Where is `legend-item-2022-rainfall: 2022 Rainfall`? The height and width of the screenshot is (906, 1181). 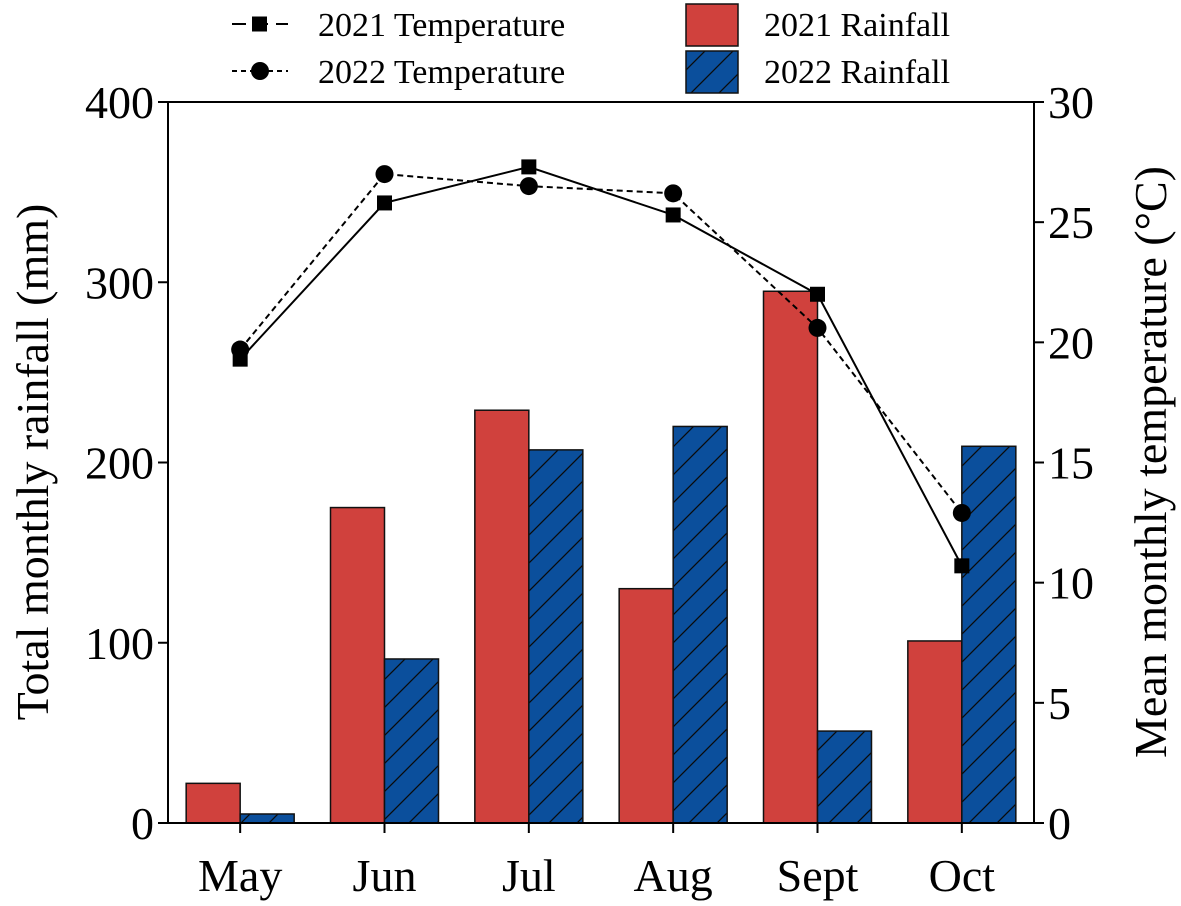 legend-item-2022-rainfall: 2022 Rainfall is located at coordinates (817, 72).